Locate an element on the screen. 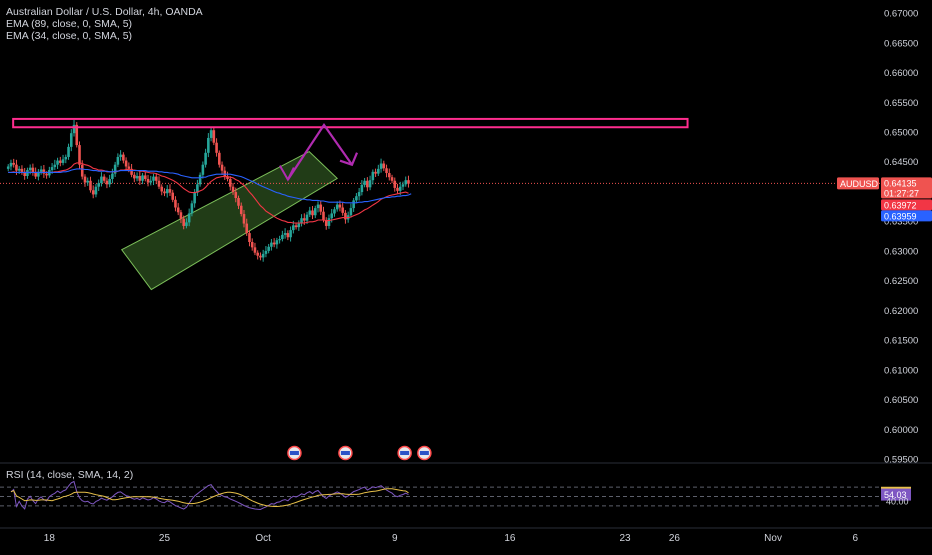 The height and width of the screenshot is (555, 932). ema-89-legend: EMA (89, close, 0, SMA, 5) is located at coordinates (69, 24).